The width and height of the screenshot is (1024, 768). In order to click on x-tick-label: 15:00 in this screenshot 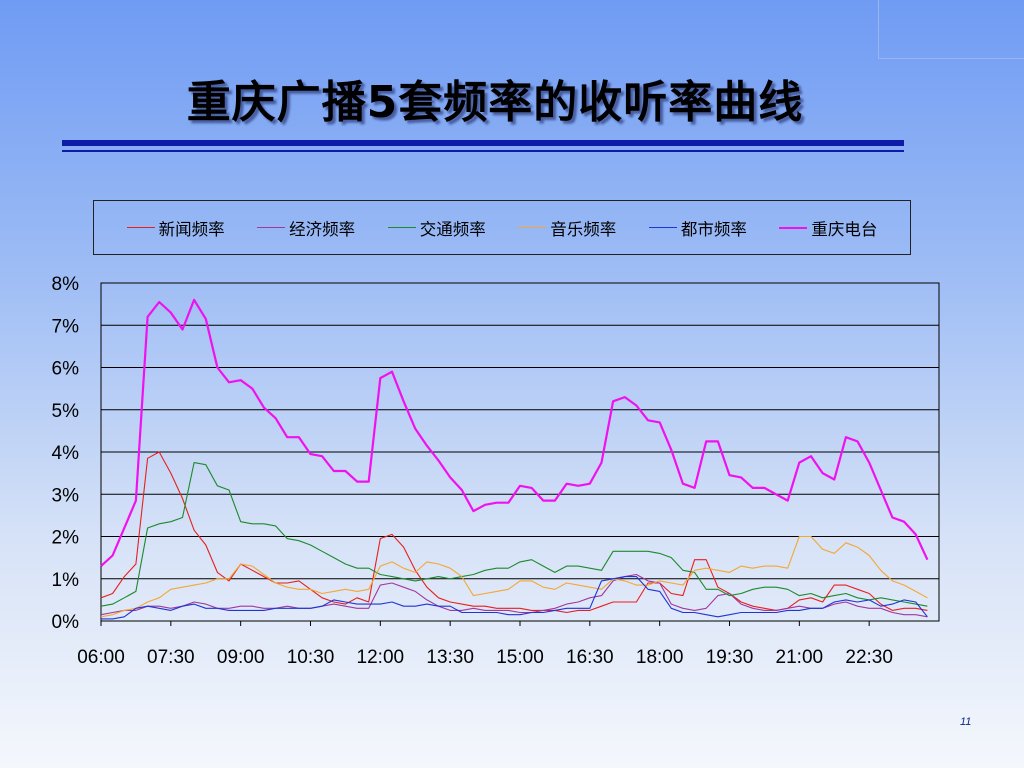, I will do `click(520, 657)`.